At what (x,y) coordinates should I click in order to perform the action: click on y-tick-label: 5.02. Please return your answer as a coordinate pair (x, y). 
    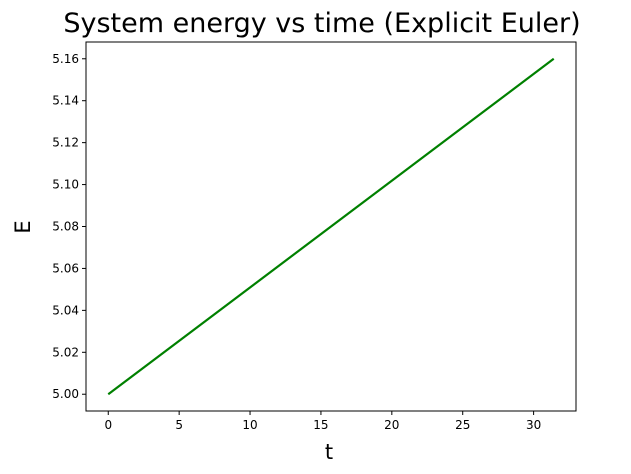
    Looking at the image, I should click on (65, 352).